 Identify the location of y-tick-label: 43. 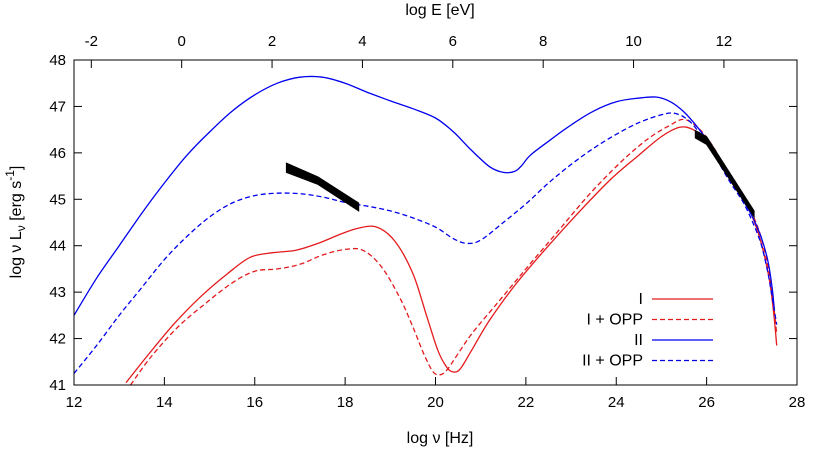
(57, 292).